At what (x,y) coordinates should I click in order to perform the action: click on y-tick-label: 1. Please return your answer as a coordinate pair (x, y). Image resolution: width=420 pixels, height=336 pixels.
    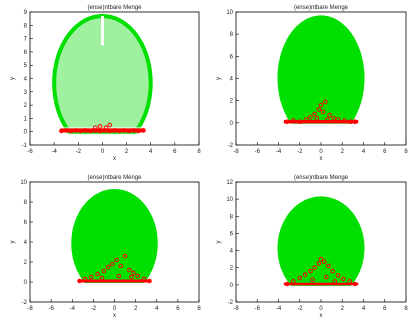
    Looking at the image, I should click on (26, 119).